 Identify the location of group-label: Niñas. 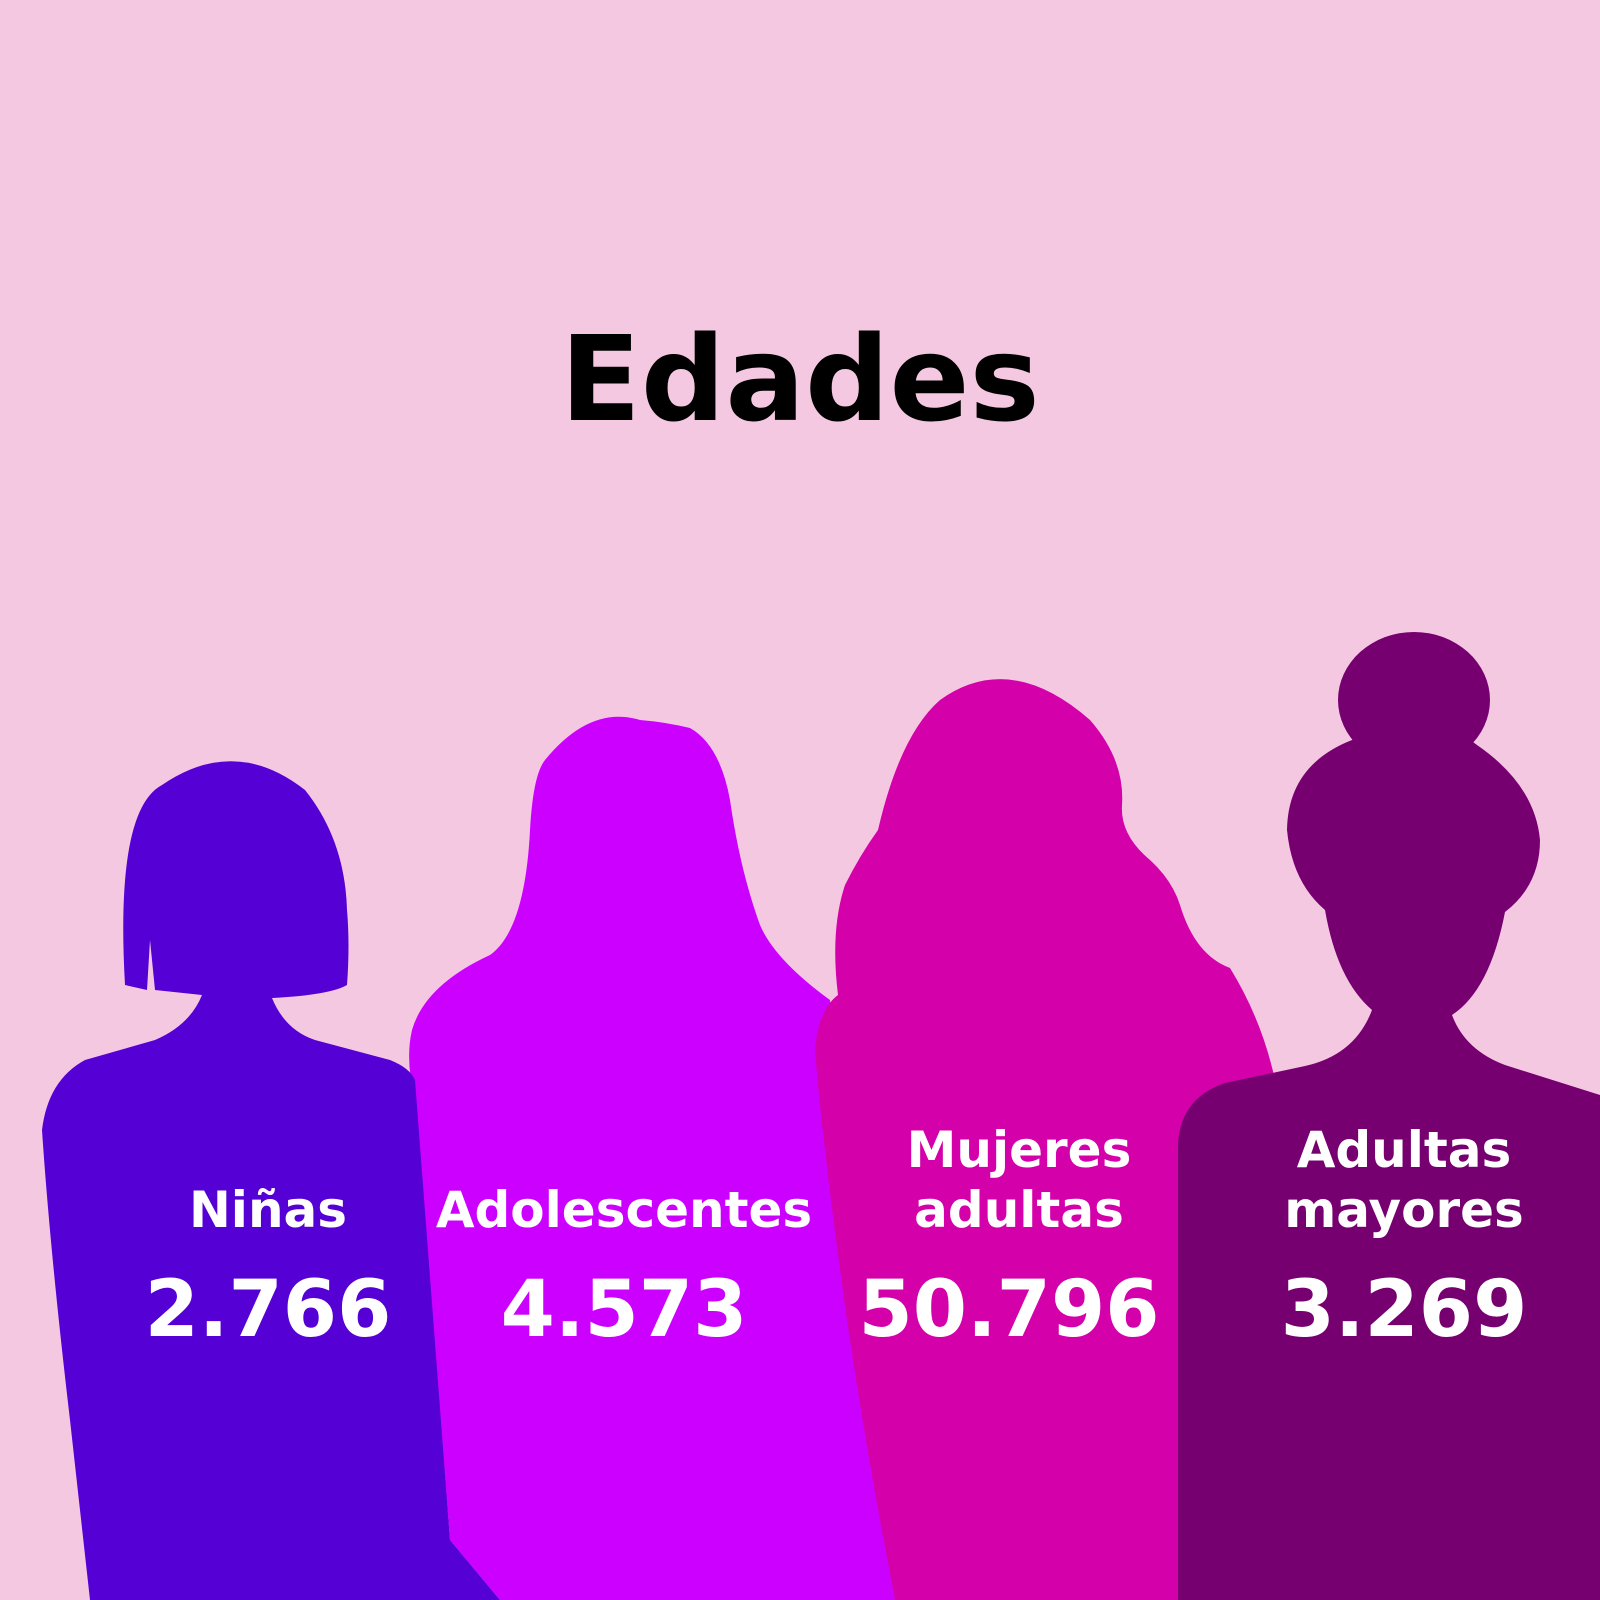
(268, 1210).